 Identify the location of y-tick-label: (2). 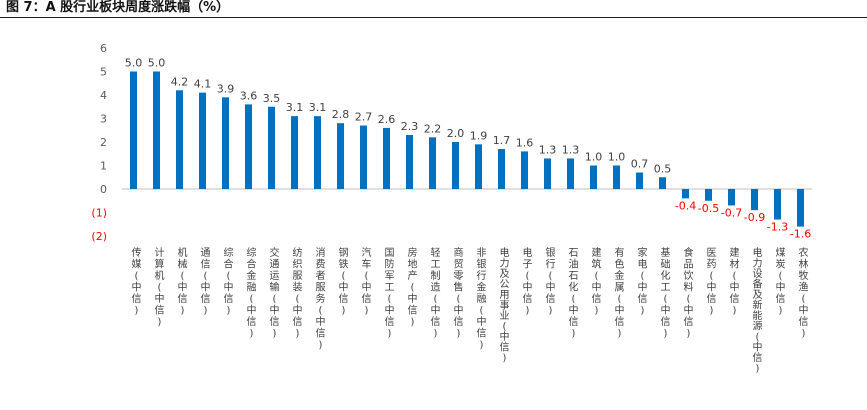
(99, 236).